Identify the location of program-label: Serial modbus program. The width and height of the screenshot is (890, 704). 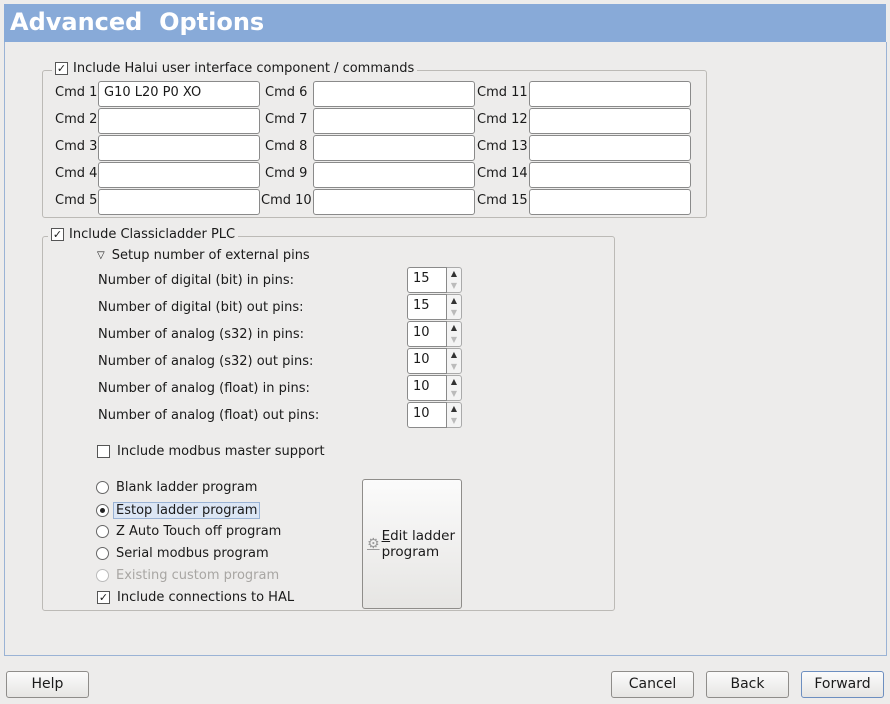
(192, 553).